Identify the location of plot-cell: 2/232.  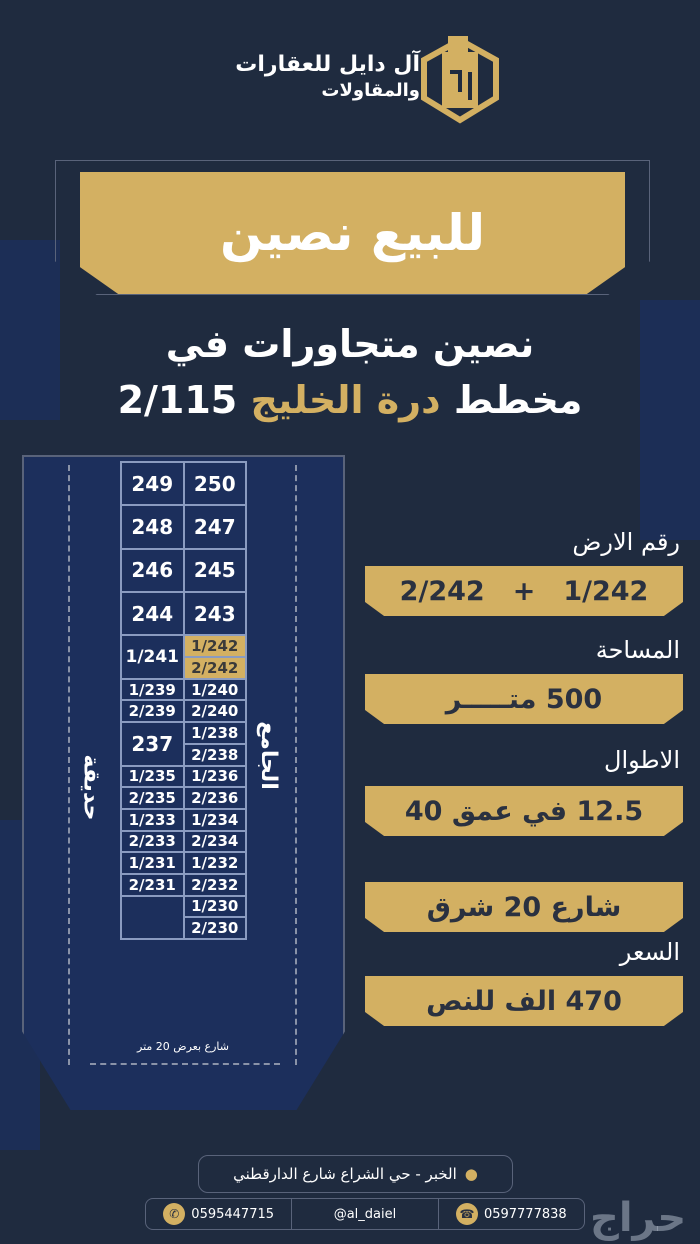
(214, 884).